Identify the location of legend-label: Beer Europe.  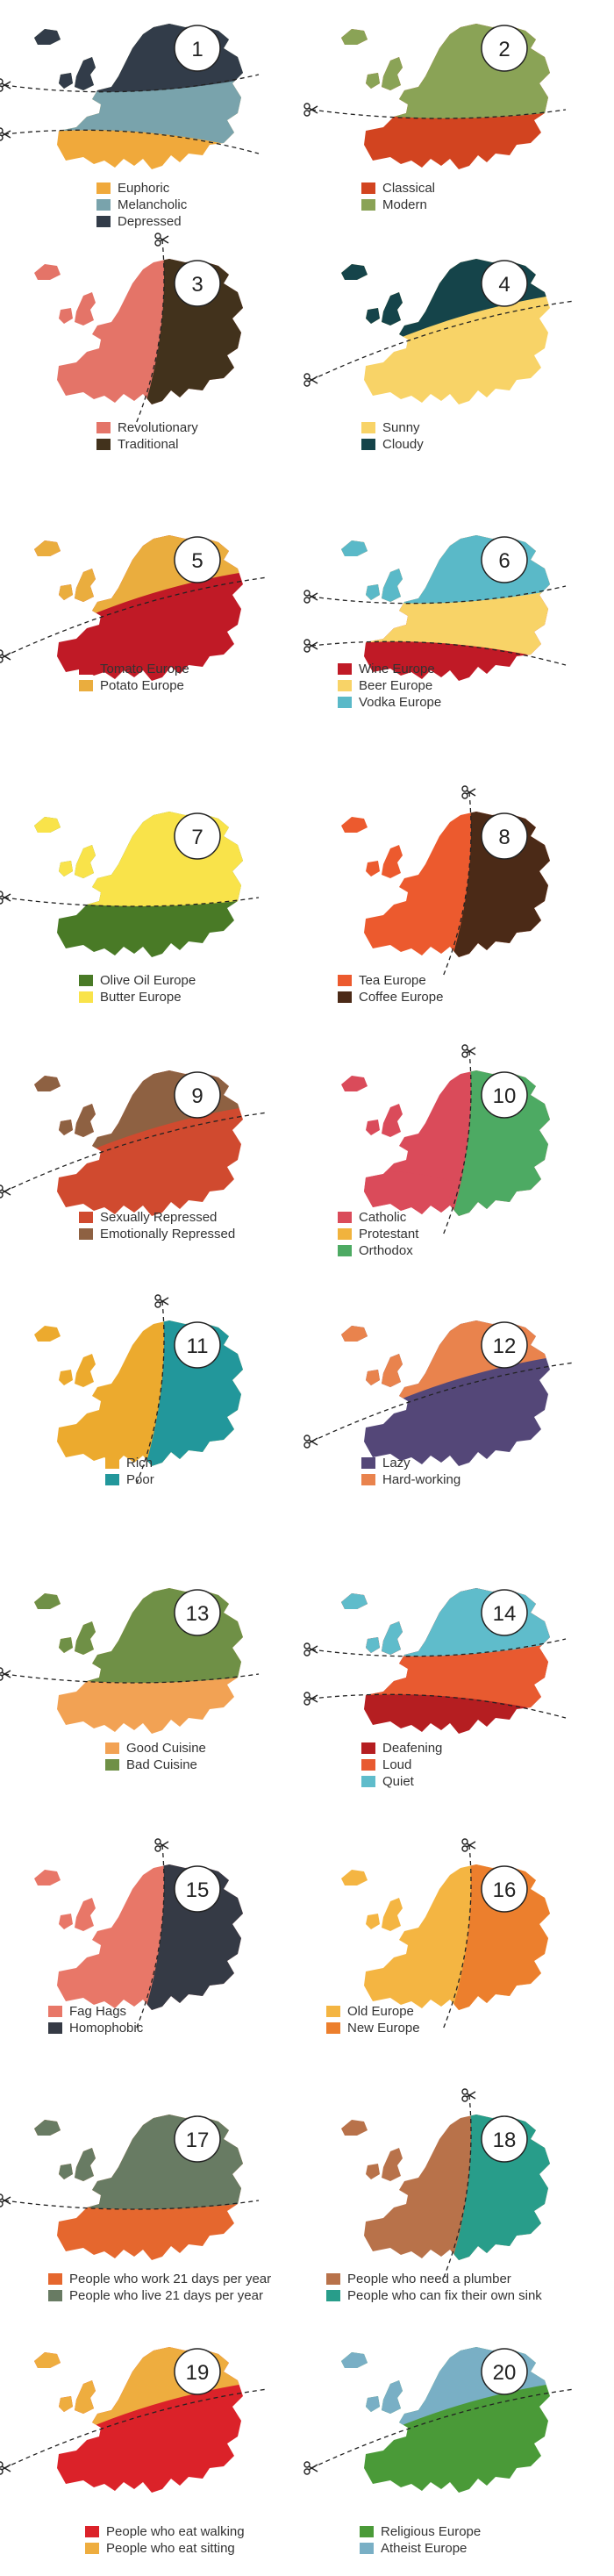
(396, 685).